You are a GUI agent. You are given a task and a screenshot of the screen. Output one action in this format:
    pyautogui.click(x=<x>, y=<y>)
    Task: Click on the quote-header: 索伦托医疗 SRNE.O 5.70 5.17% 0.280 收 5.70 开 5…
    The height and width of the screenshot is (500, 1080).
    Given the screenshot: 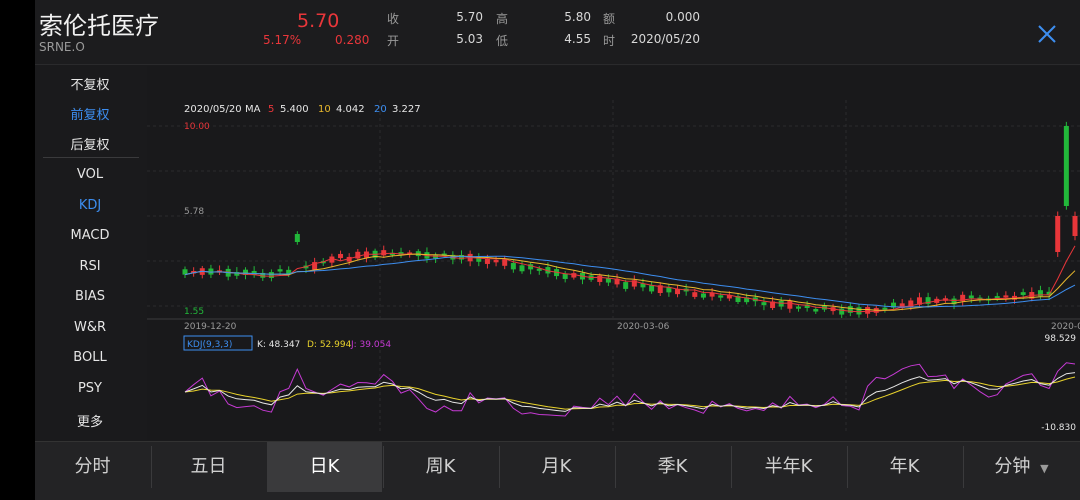 What is the action you would take?
    pyautogui.click(x=557, y=32)
    